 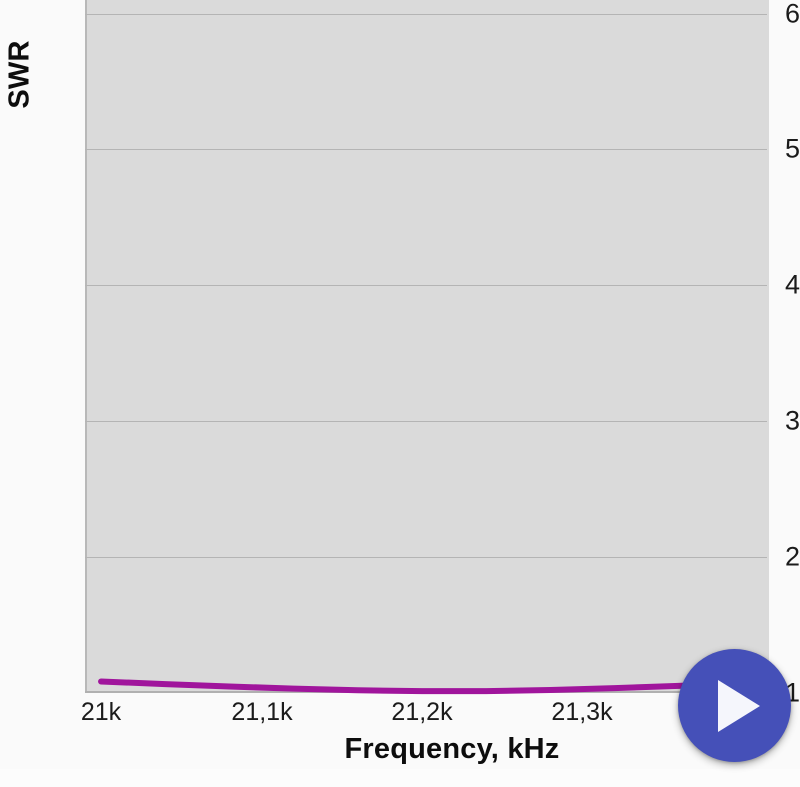 What do you see at coordinates (582, 712) in the screenshot?
I see `x-tick-label: 21,3k` at bounding box center [582, 712].